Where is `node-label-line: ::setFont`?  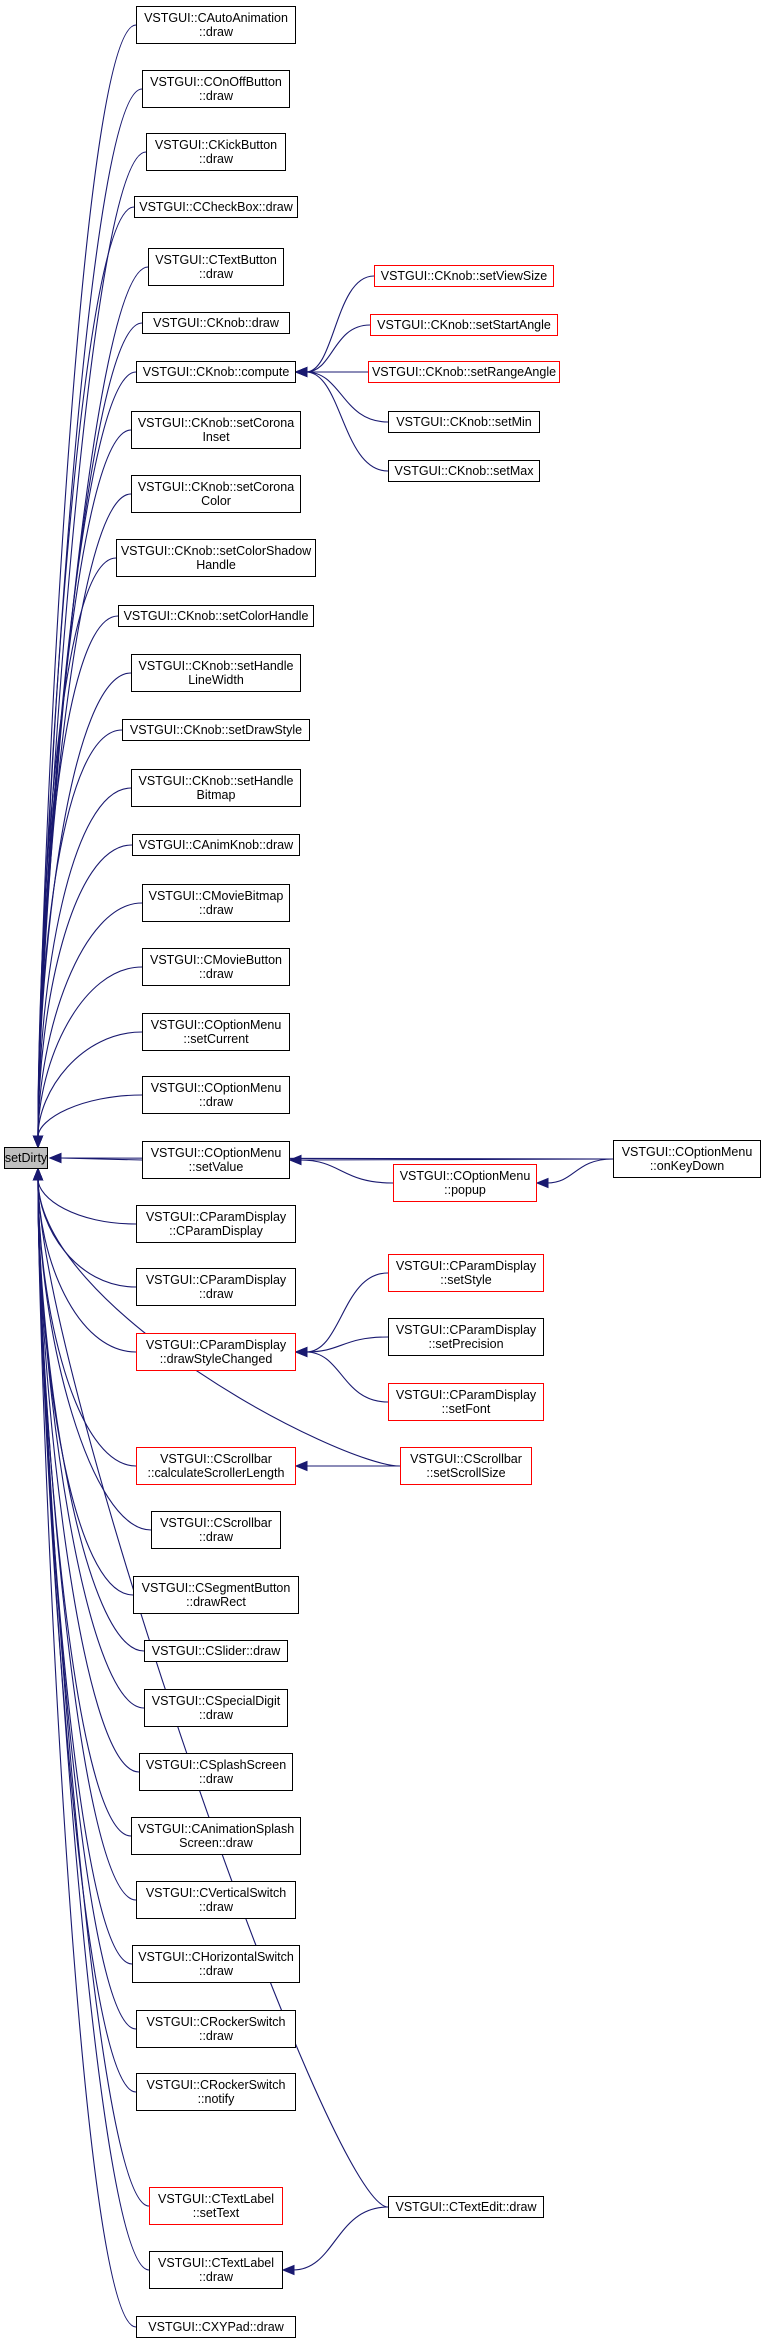 node-label-line: ::setFont is located at coordinates (466, 1409).